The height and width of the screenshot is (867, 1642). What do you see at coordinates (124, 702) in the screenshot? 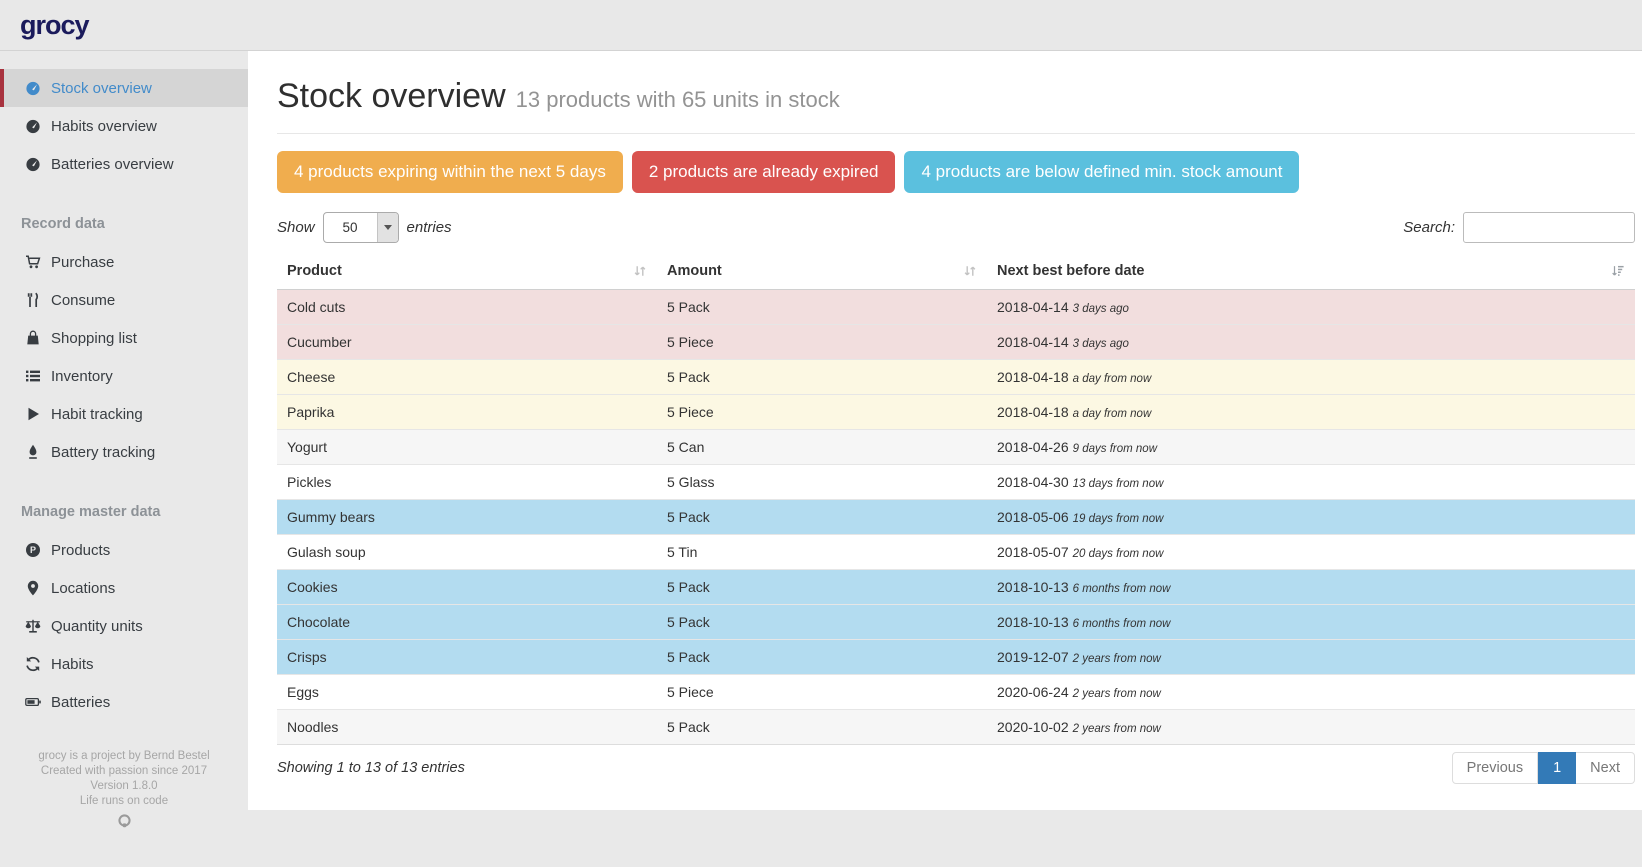
I see `sidebar-item-batteries: Batteries` at bounding box center [124, 702].